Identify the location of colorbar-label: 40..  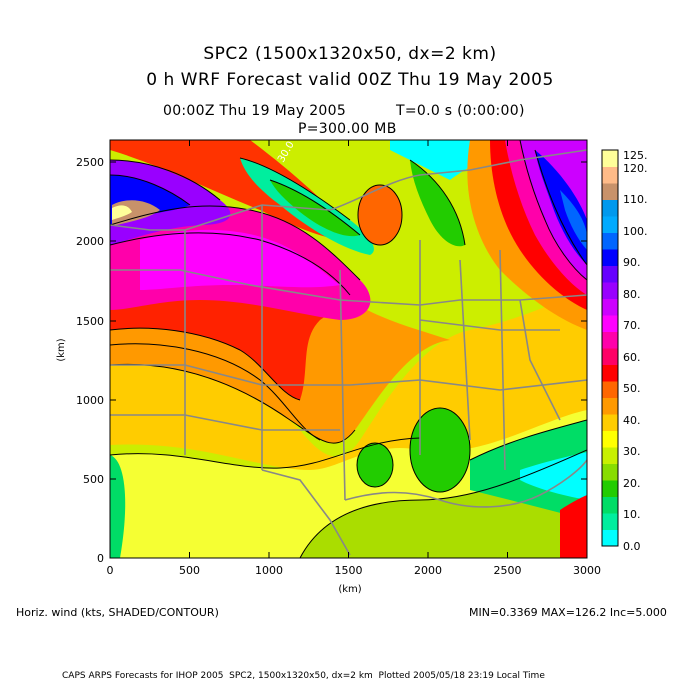
(632, 420).